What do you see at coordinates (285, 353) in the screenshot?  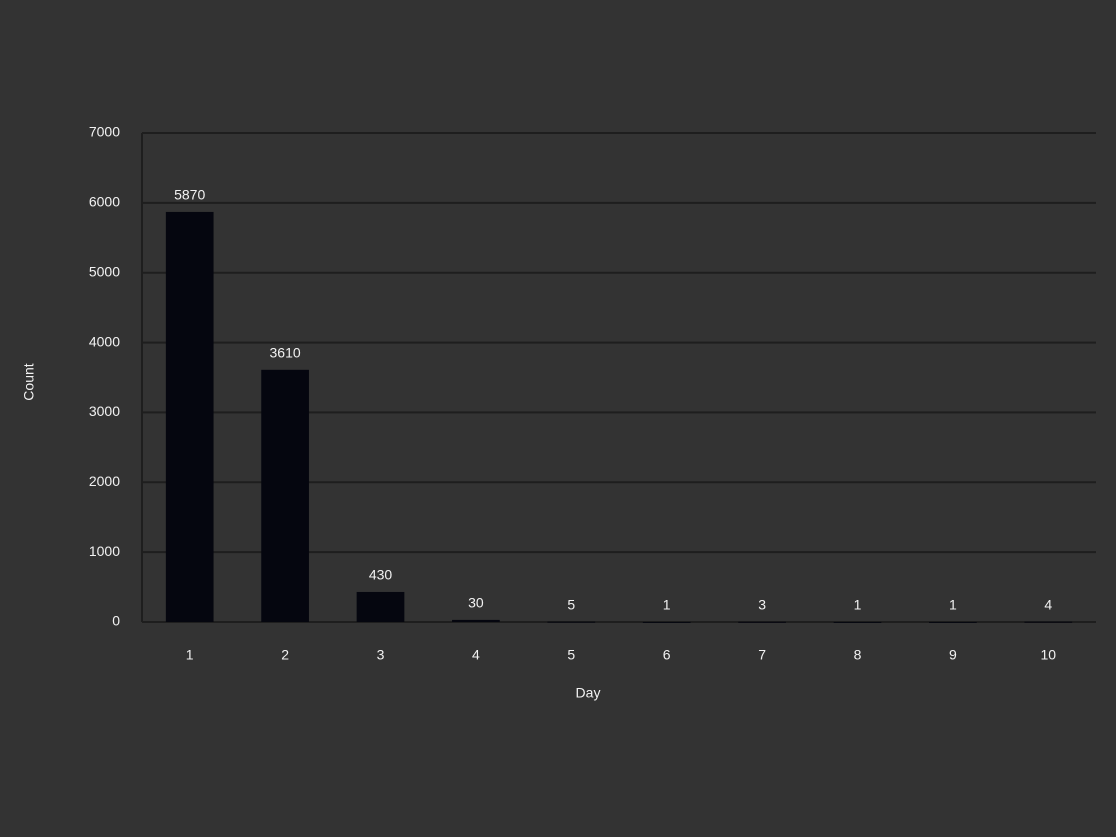 I see `data-label: 3610` at bounding box center [285, 353].